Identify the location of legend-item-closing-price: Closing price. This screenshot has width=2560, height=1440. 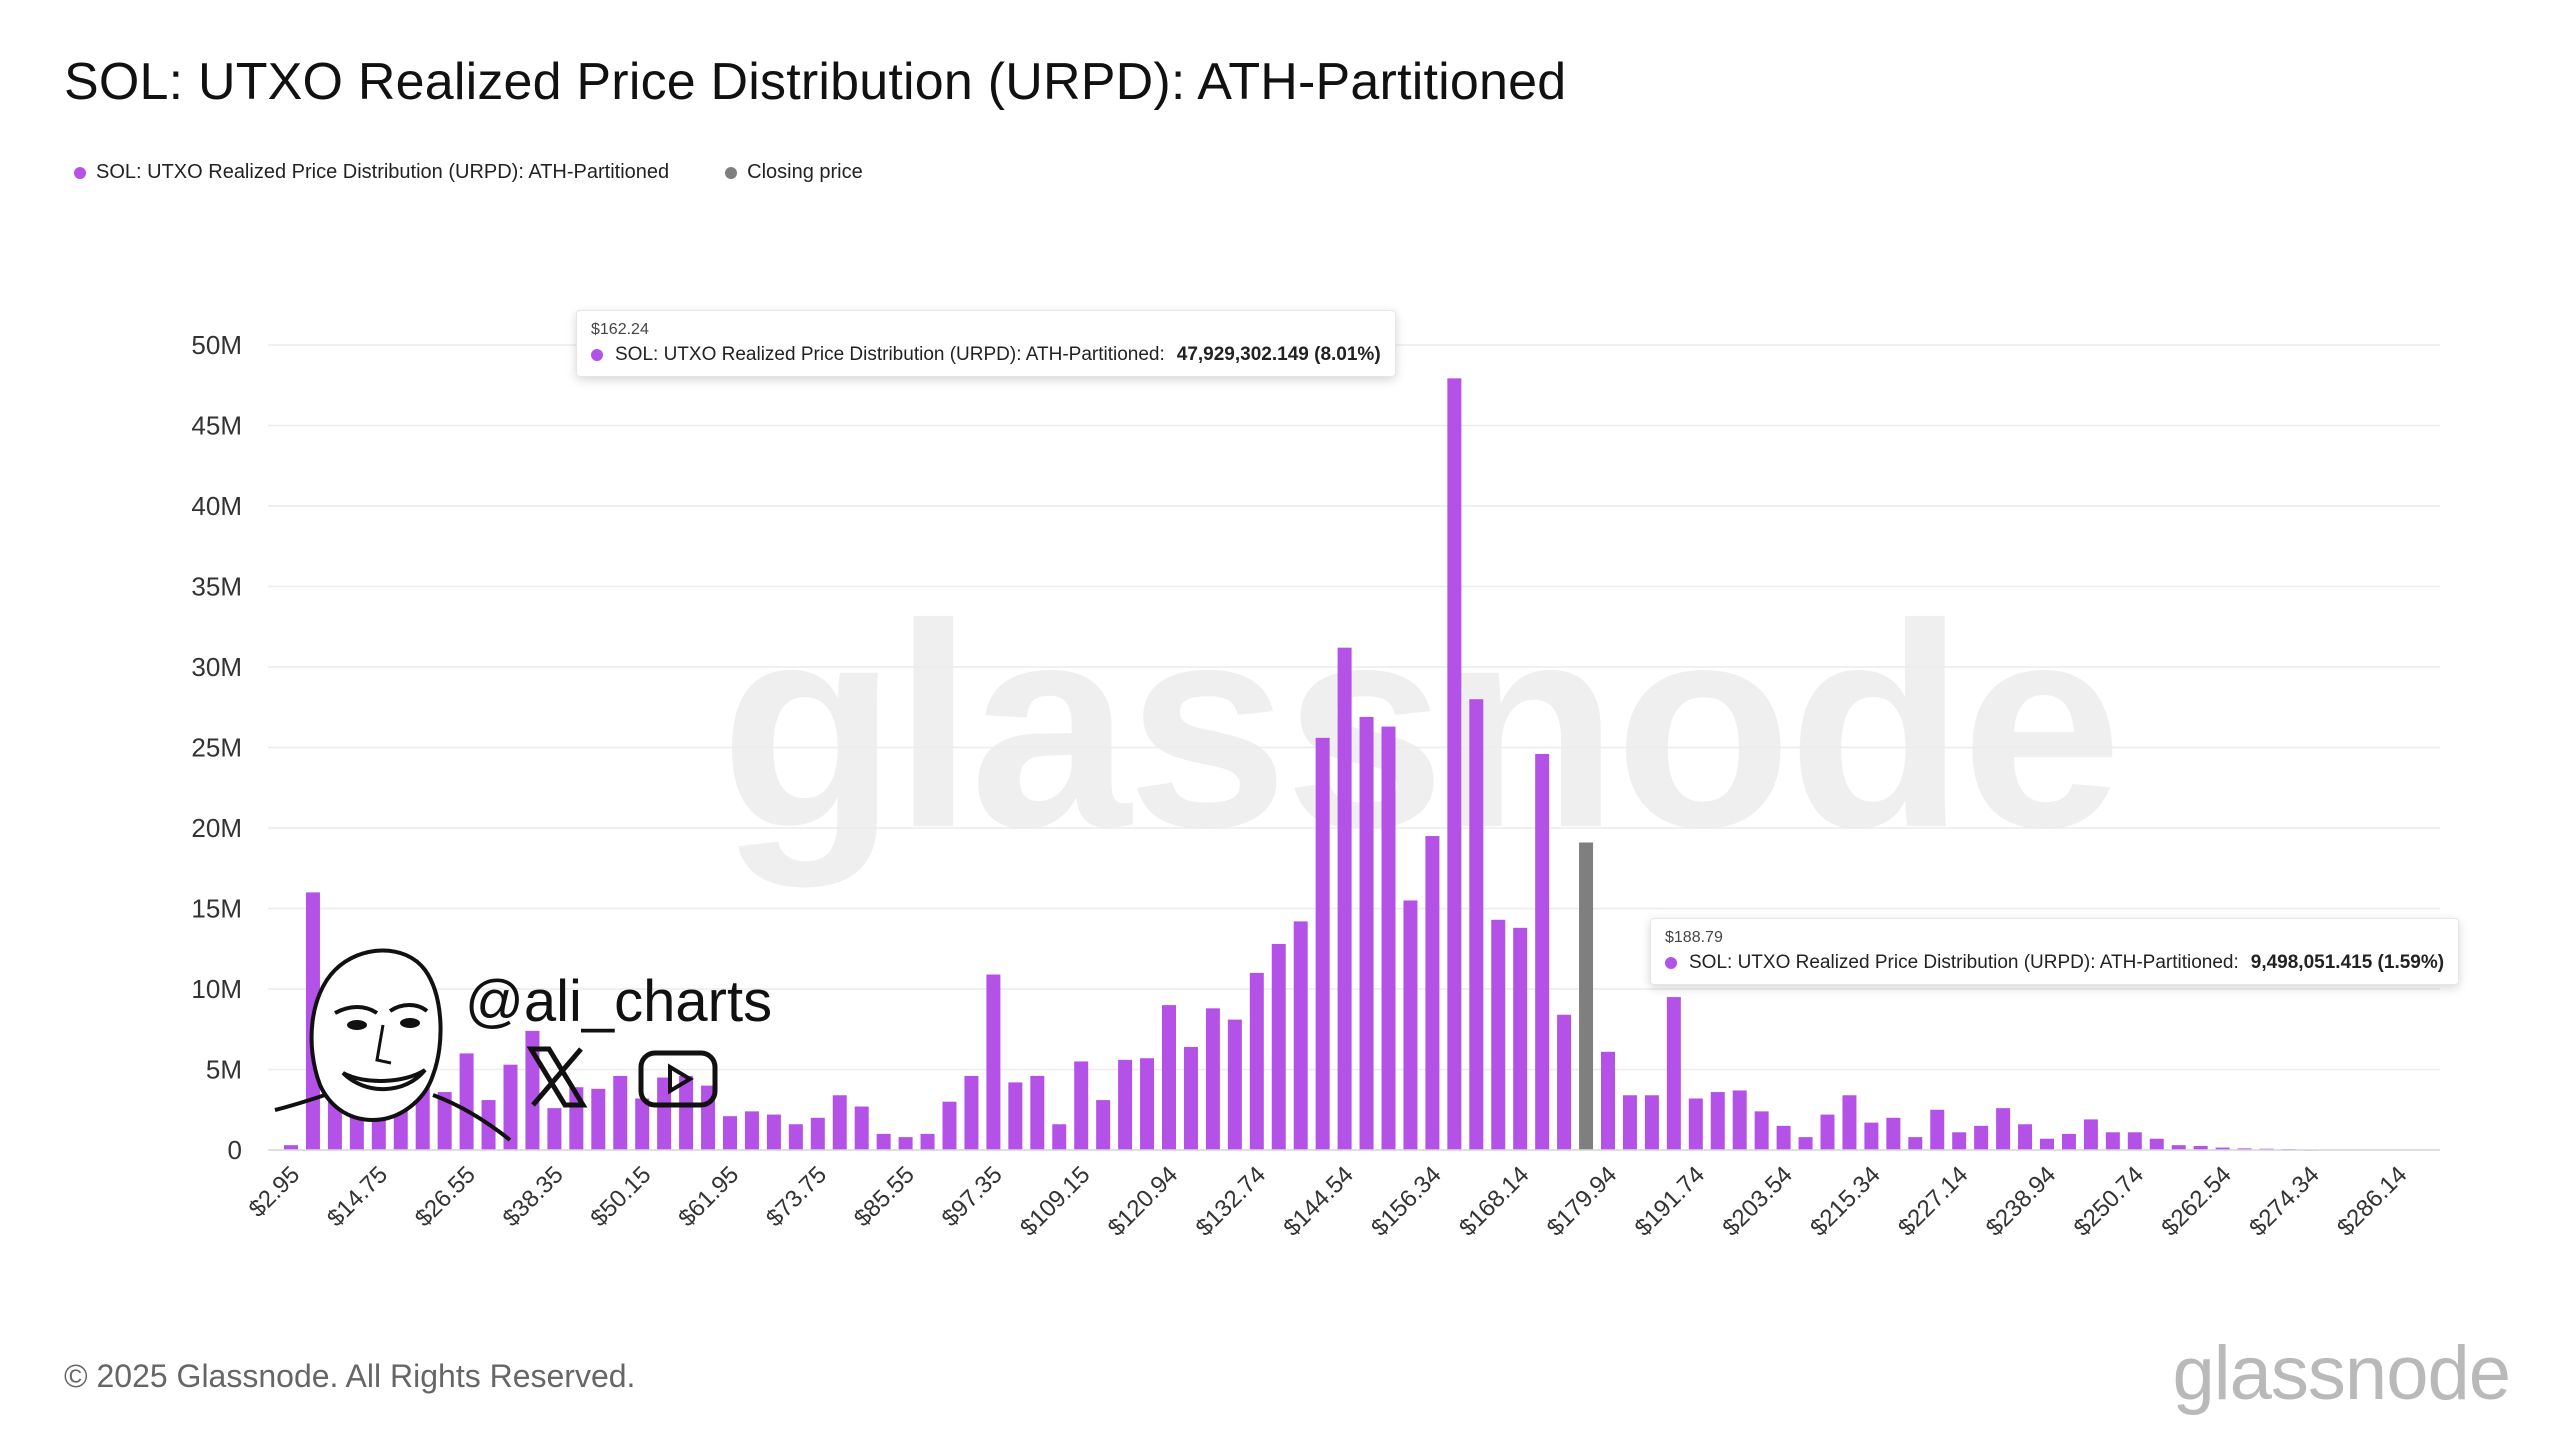
(794, 172).